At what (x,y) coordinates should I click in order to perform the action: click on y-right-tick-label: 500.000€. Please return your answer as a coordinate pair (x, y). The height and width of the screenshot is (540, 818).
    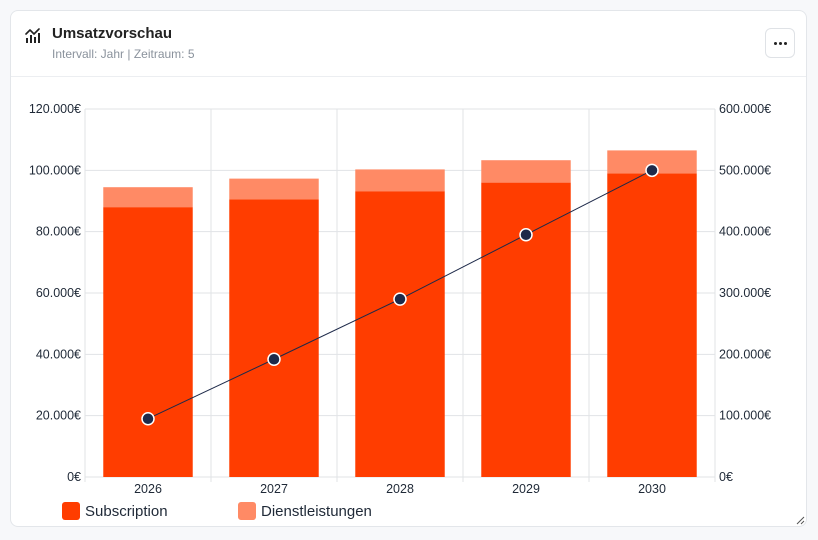
    Looking at the image, I should click on (745, 170).